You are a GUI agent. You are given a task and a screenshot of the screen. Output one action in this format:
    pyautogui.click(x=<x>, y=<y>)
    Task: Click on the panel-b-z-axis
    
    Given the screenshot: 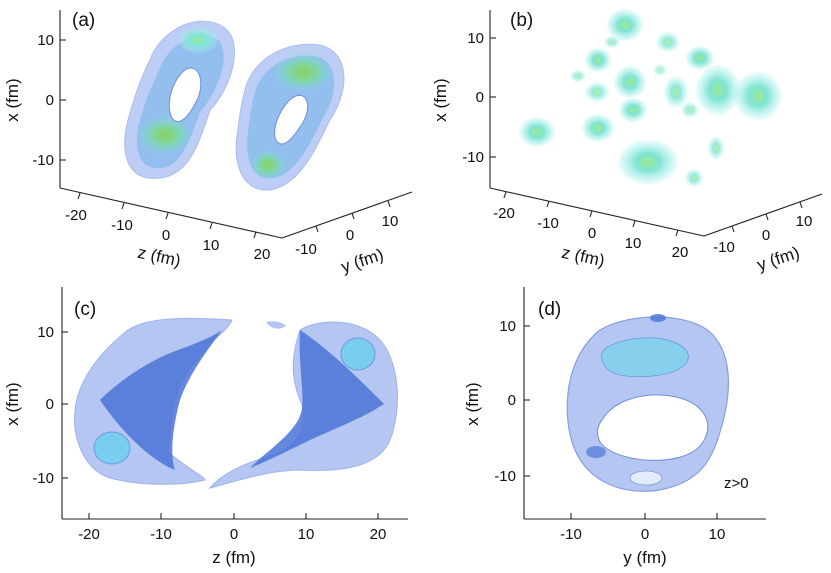 What is the action you would take?
    pyautogui.click(x=597, y=212)
    